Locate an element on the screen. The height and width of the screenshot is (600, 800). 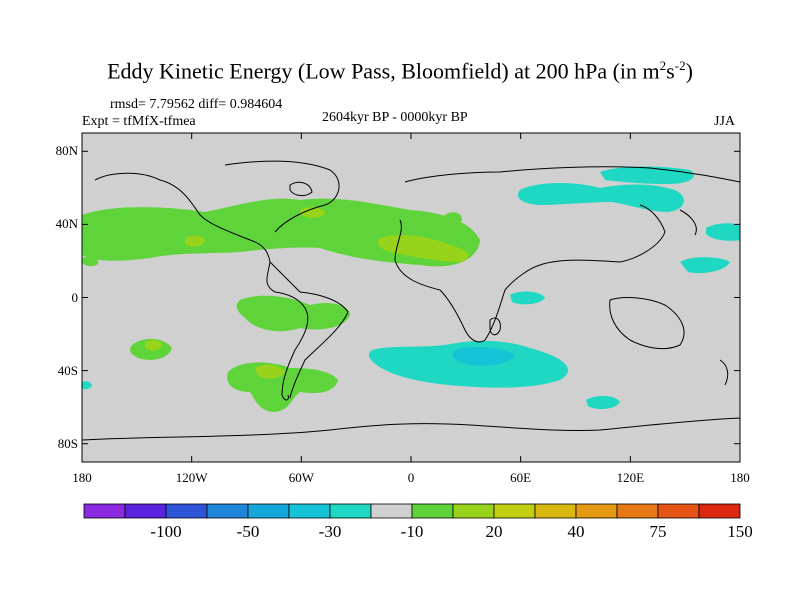
arabian-negative is located at coordinates (527, 298).